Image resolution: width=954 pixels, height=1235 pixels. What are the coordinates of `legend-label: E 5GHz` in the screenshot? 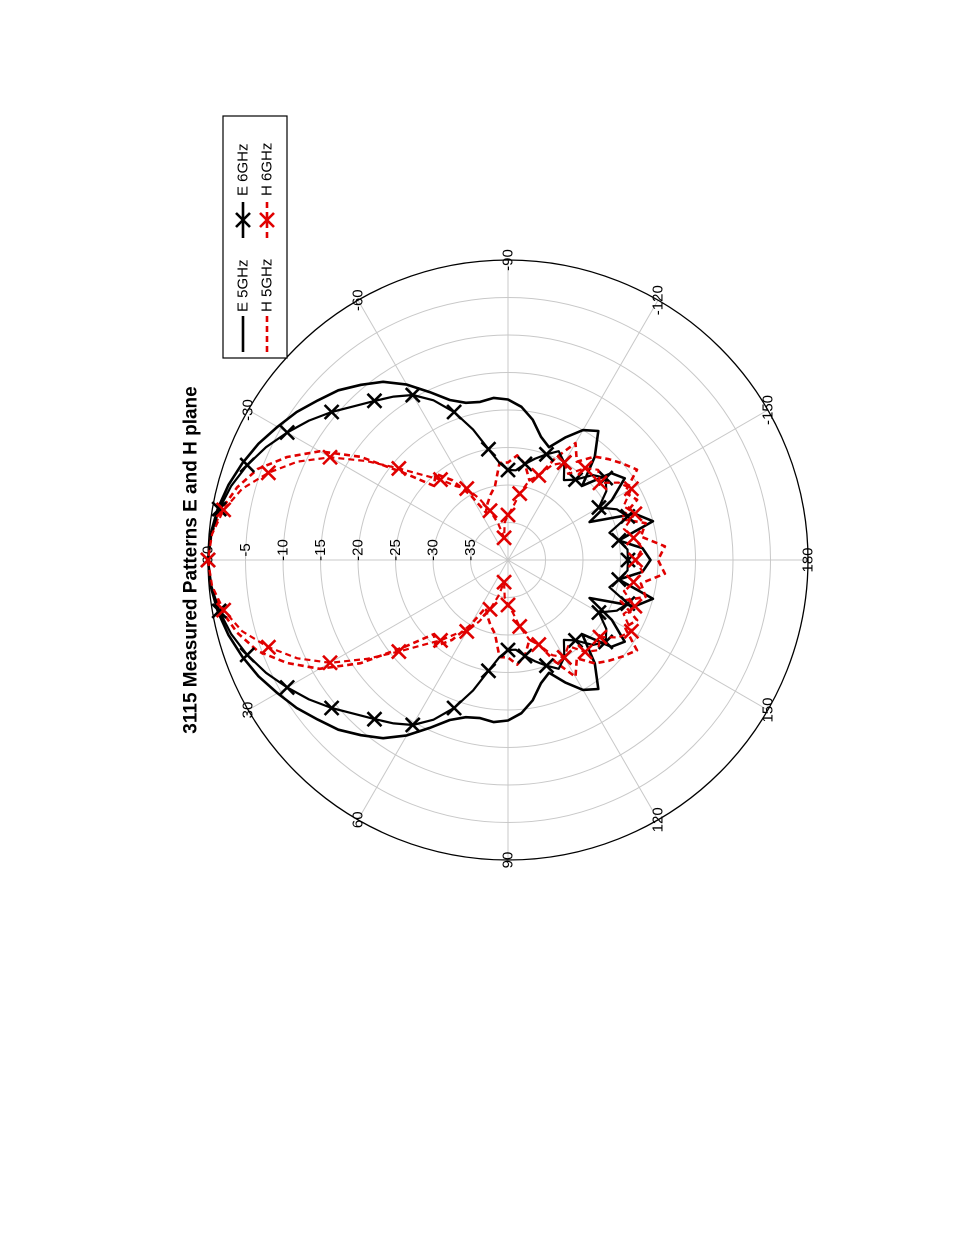 It's located at (243, 285).